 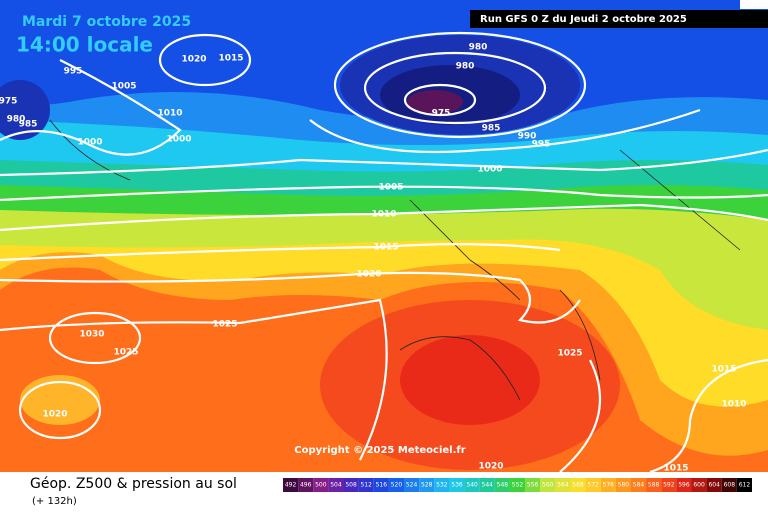 I want to click on isobar-label: 990, so click(x=527, y=137).